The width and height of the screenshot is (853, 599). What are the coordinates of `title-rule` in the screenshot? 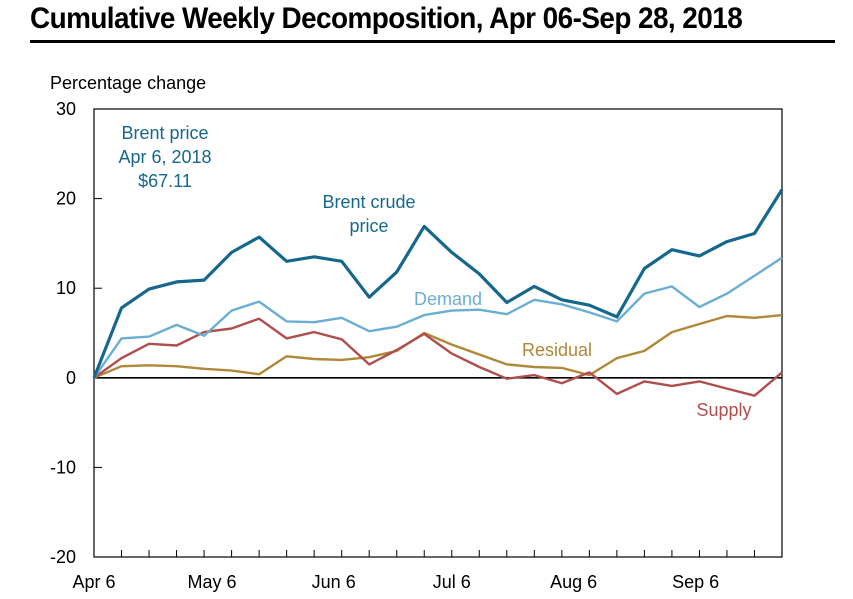 It's located at (432, 41).